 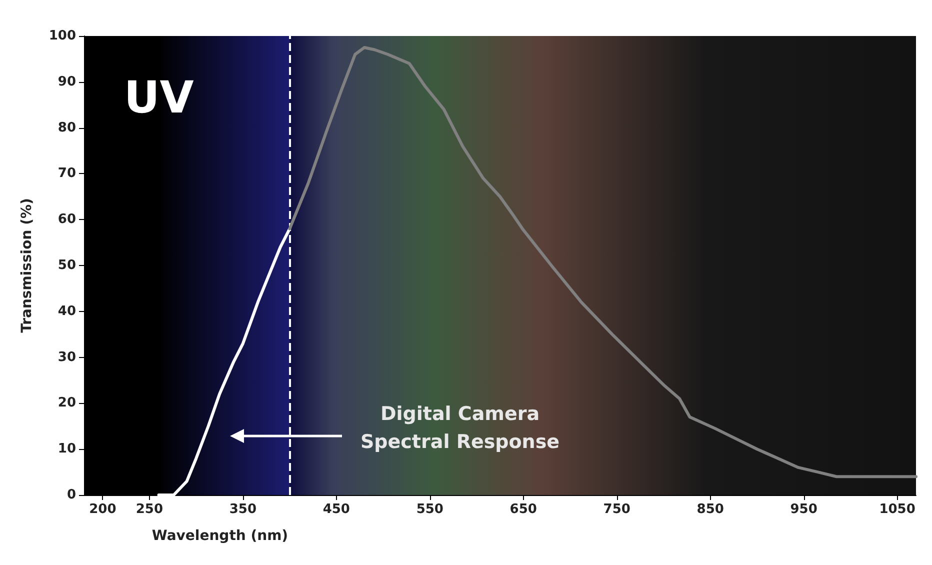 I want to click on x-tick-label: 450, so click(x=336, y=509).